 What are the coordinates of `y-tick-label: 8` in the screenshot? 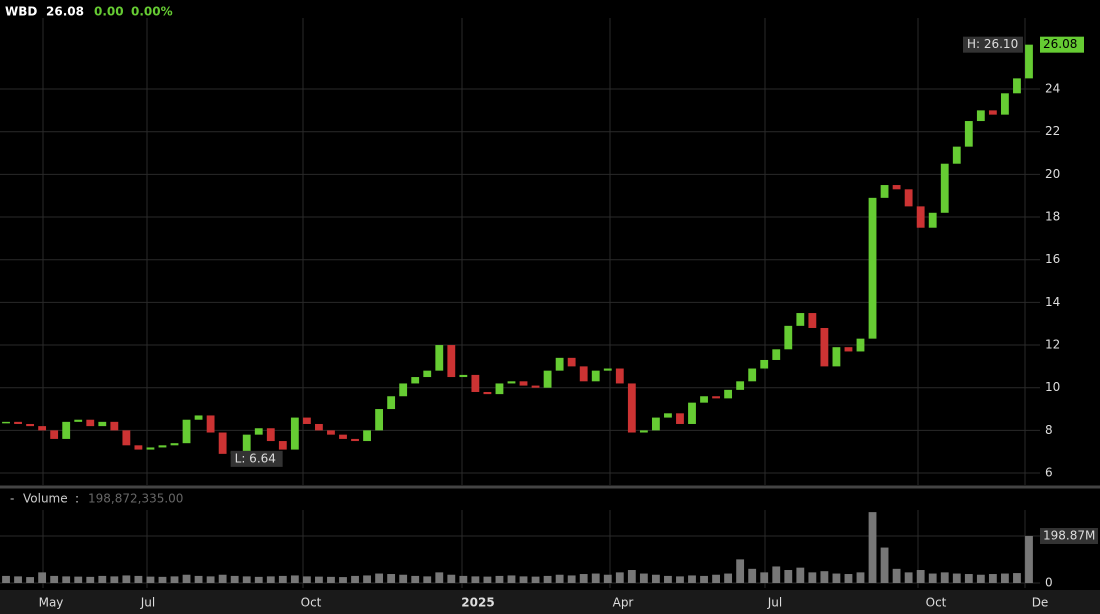 It's located at (1049, 430).